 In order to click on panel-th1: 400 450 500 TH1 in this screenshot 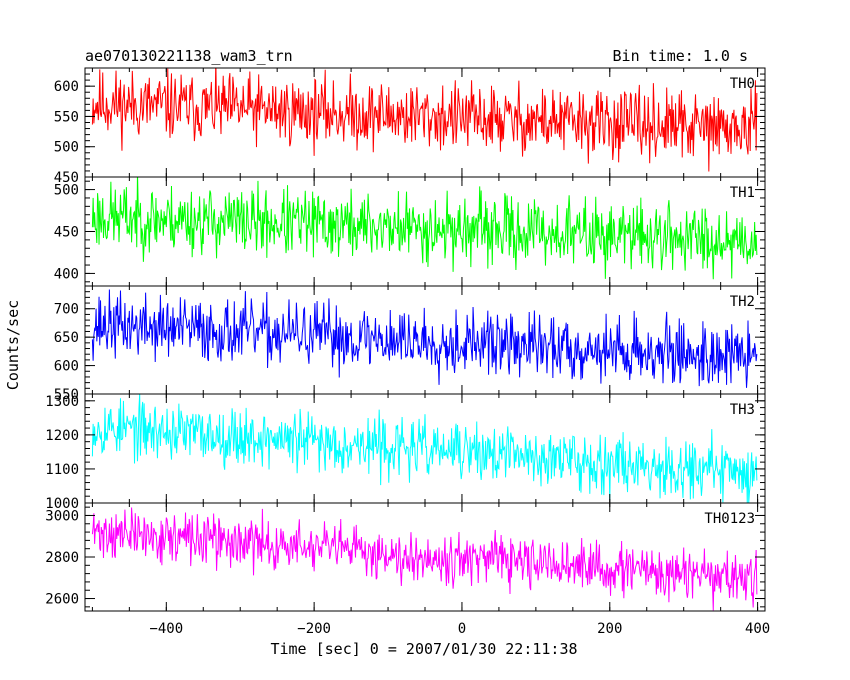, I will do `click(410, 231)`.